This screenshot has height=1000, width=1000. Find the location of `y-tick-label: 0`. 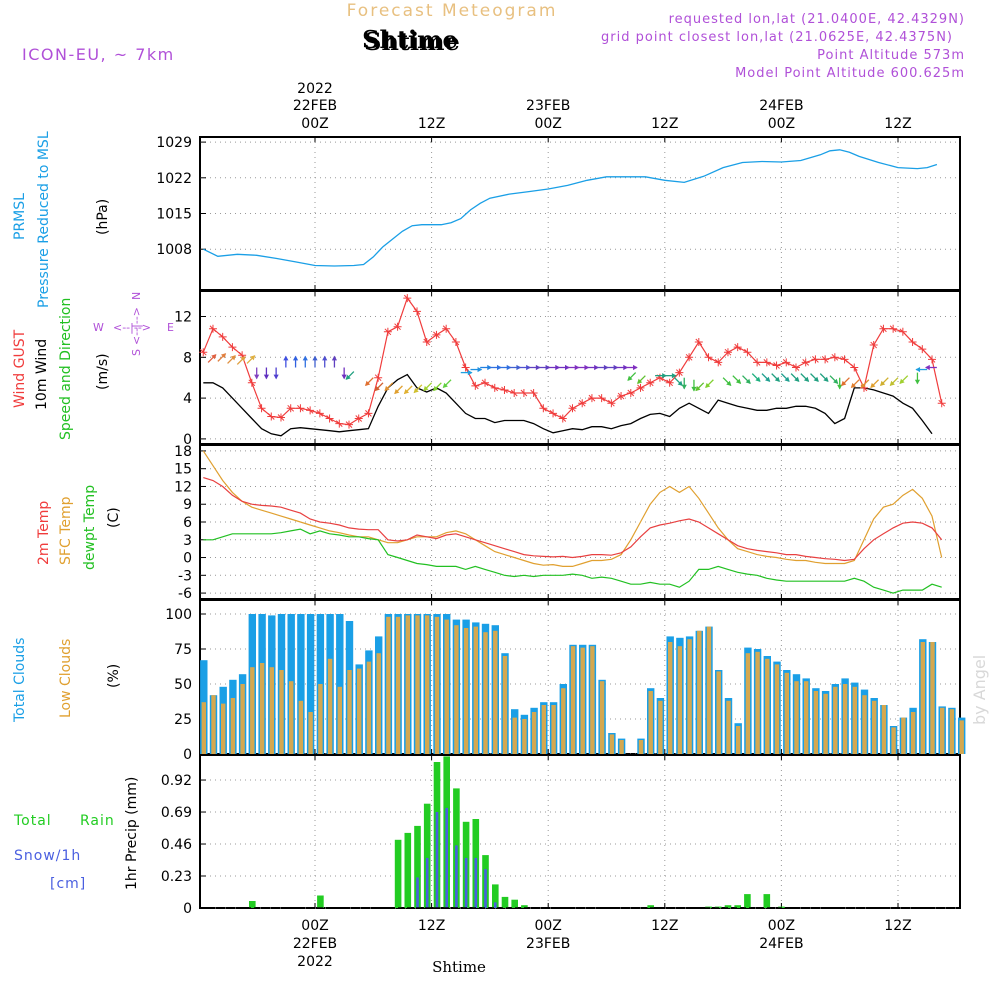

y-tick-label: 0 is located at coordinates (187, 559).